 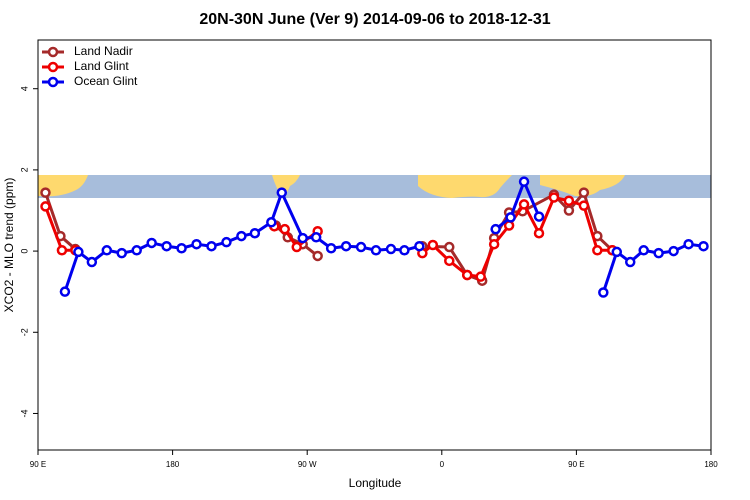 I want to click on legend-label: Ocean Glint, so click(x=106, y=81).